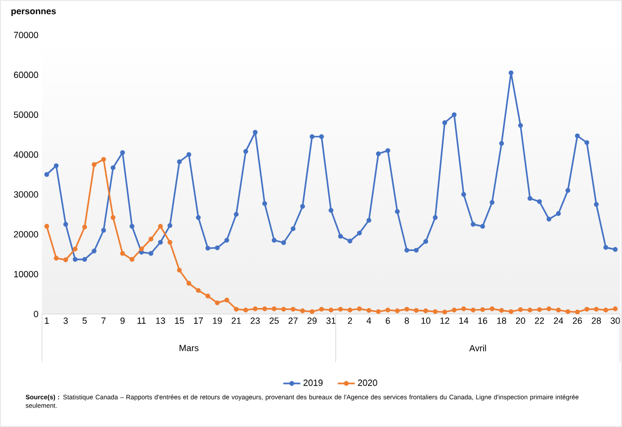 The image size is (622, 427). Describe the element at coordinates (388, 321) in the screenshot. I see `x-tick-label: 6` at that location.